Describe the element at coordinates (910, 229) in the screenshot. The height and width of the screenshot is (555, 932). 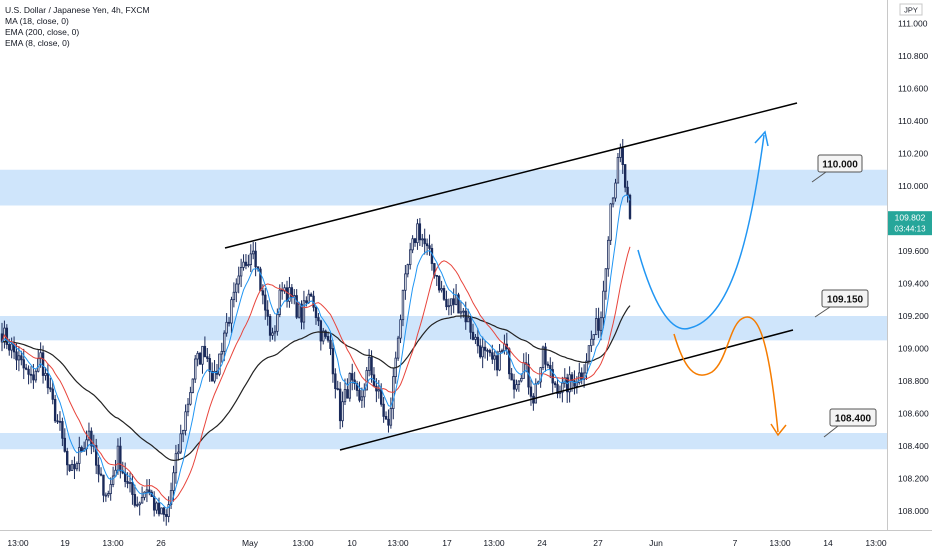
I see `countdown-text: 03:44:13` at that location.